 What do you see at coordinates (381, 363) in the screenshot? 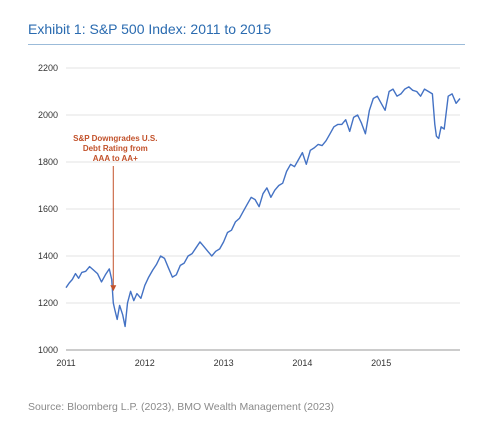
I see `x-tick-label: 2015` at bounding box center [381, 363].